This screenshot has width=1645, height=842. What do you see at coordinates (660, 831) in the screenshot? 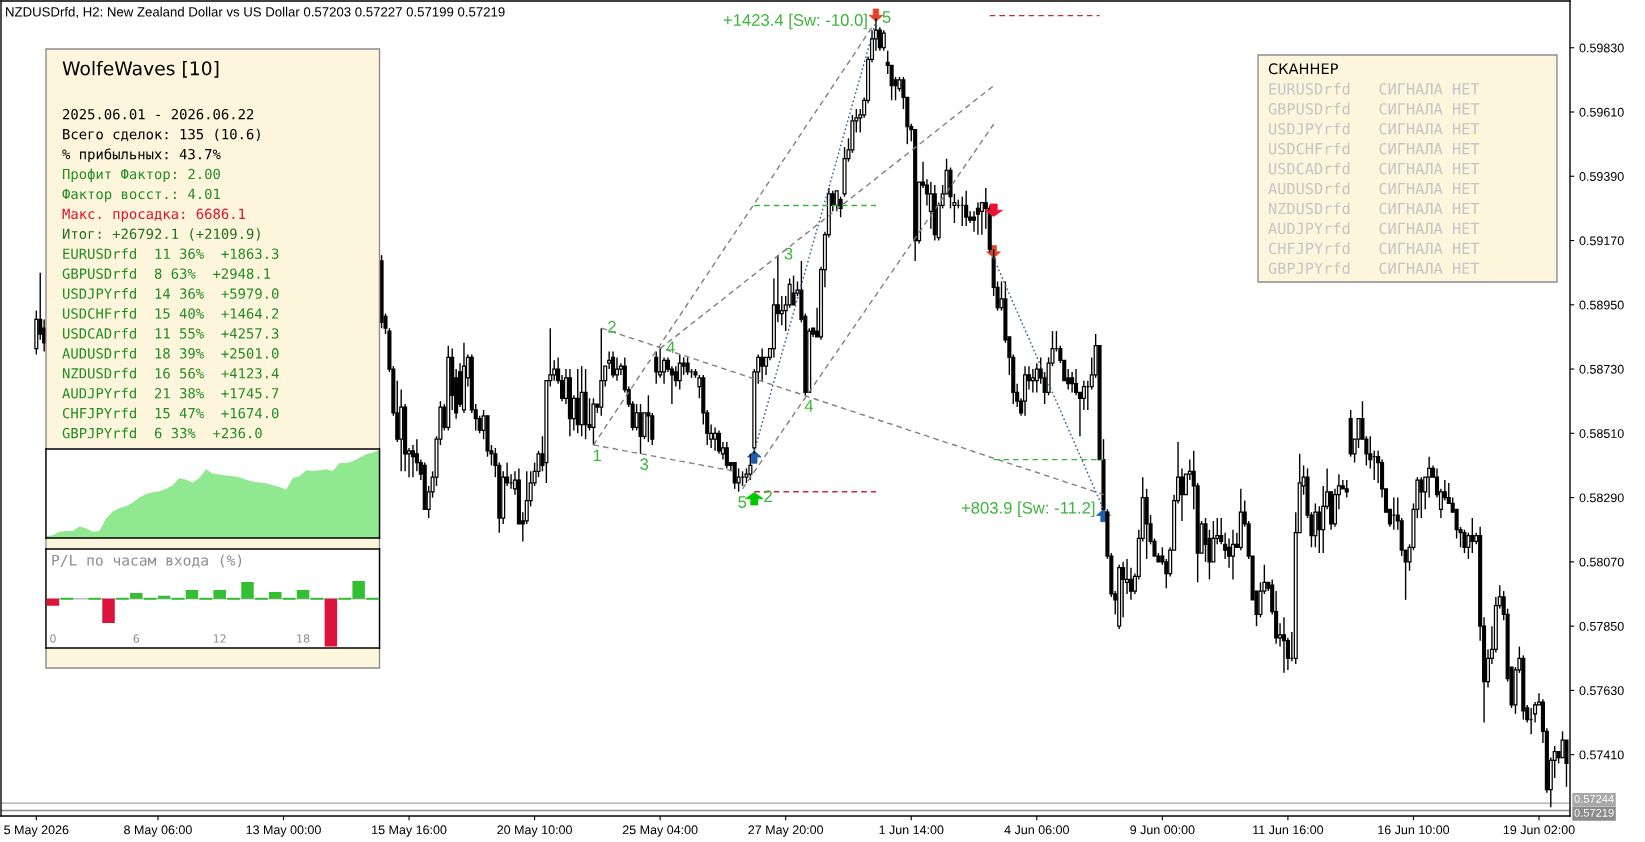
I see `x-tick-label: 25 May 04:00` at bounding box center [660, 831].